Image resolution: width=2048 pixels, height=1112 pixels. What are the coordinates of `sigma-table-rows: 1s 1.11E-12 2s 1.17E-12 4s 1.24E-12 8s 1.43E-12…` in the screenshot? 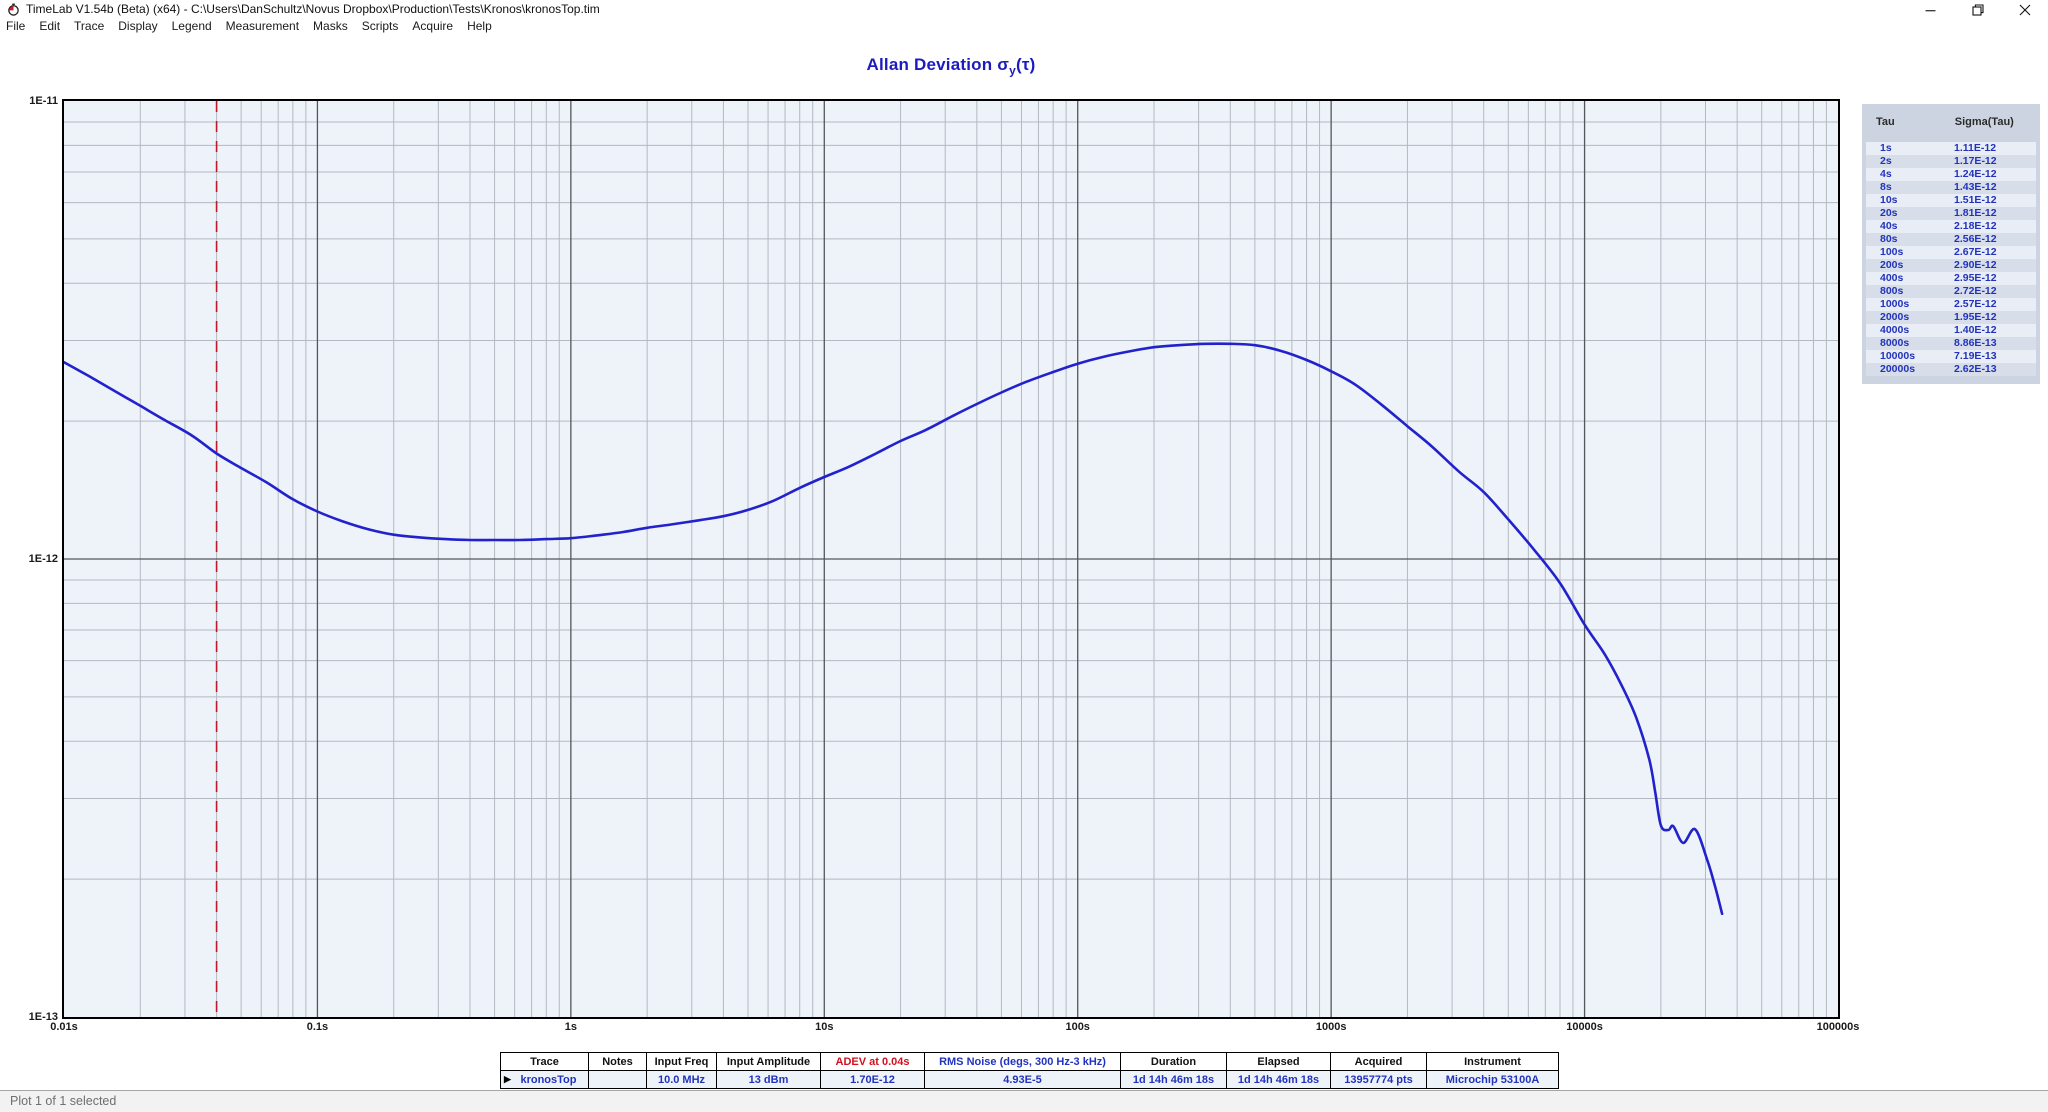 It's located at (1951, 259).